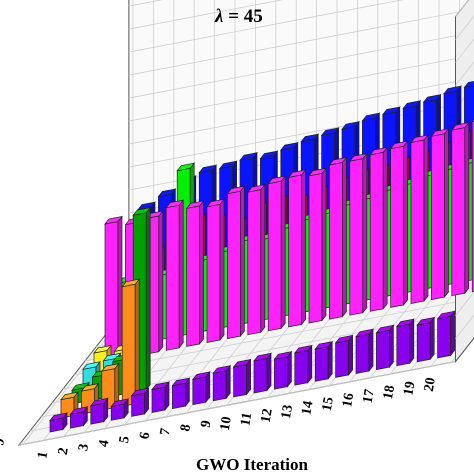 This screenshot has width=474, height=474. Describe the element at coordinates (125, 439) in the screenshot. I see `x-tick-label: 5` at that location.